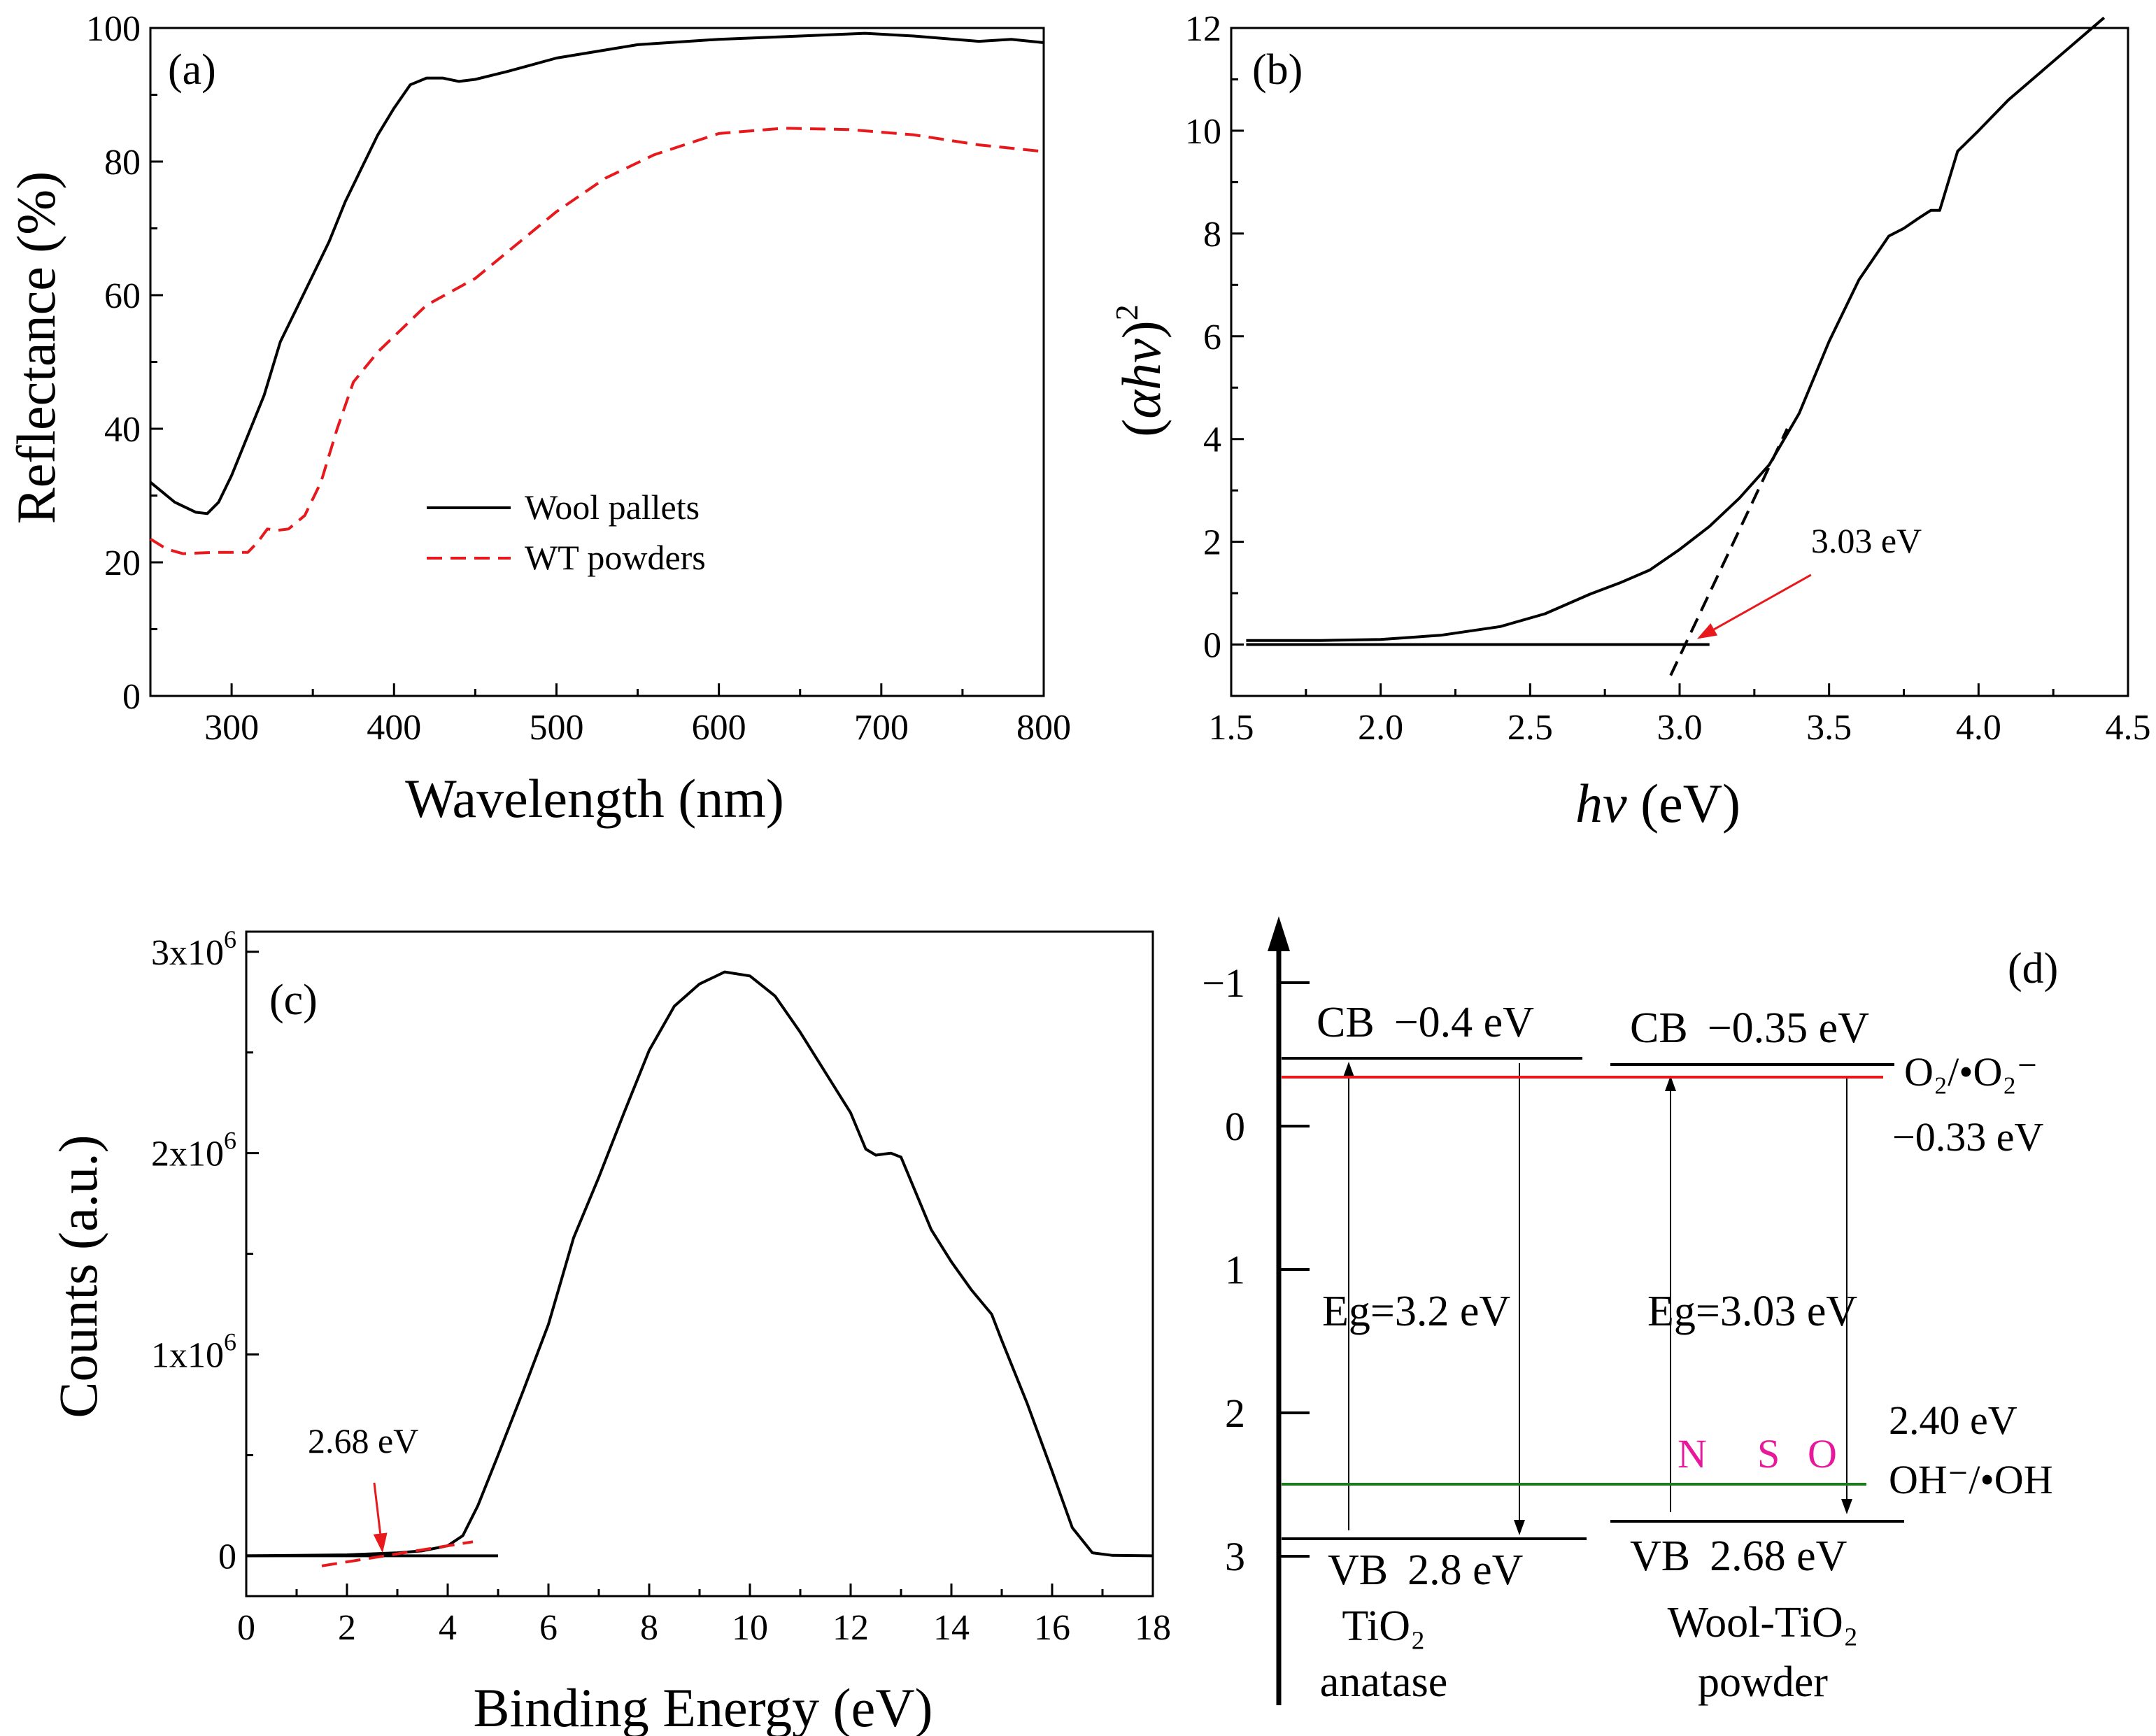 The width and height of the screenshot is (2156, 1736). Describe the element at coordinates (363, 1487) in the screenshot. I see `annotation-bandedge-c: 2.68 eV` at that location.